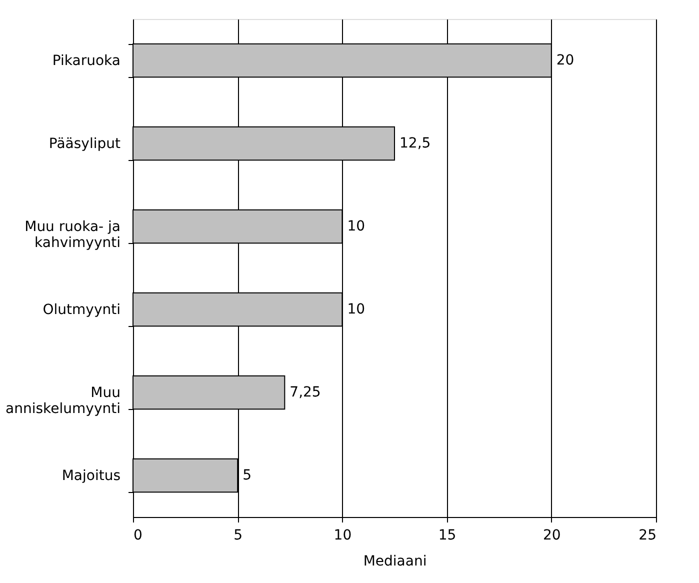  I want to click on y-tick-label: Muu ruoka- ja kahvimyynti, so click(72, 235).